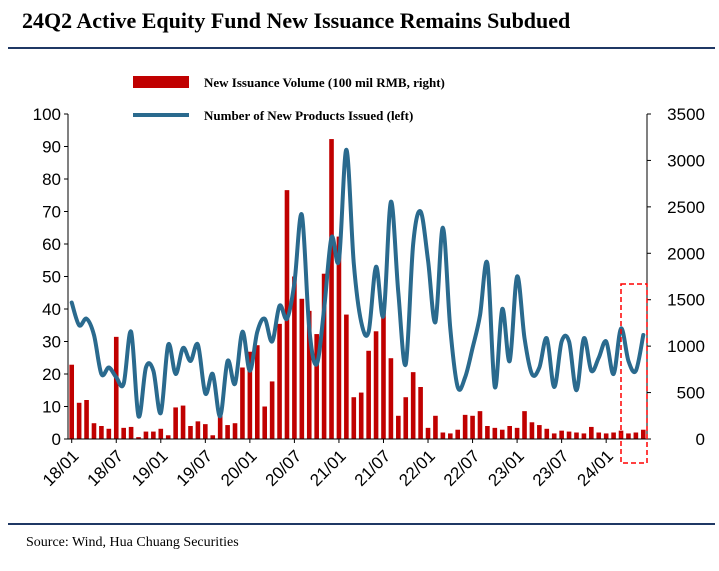 This screenshot has width=719, height=571. I want to click on bar-22/08, so click(480, 425).